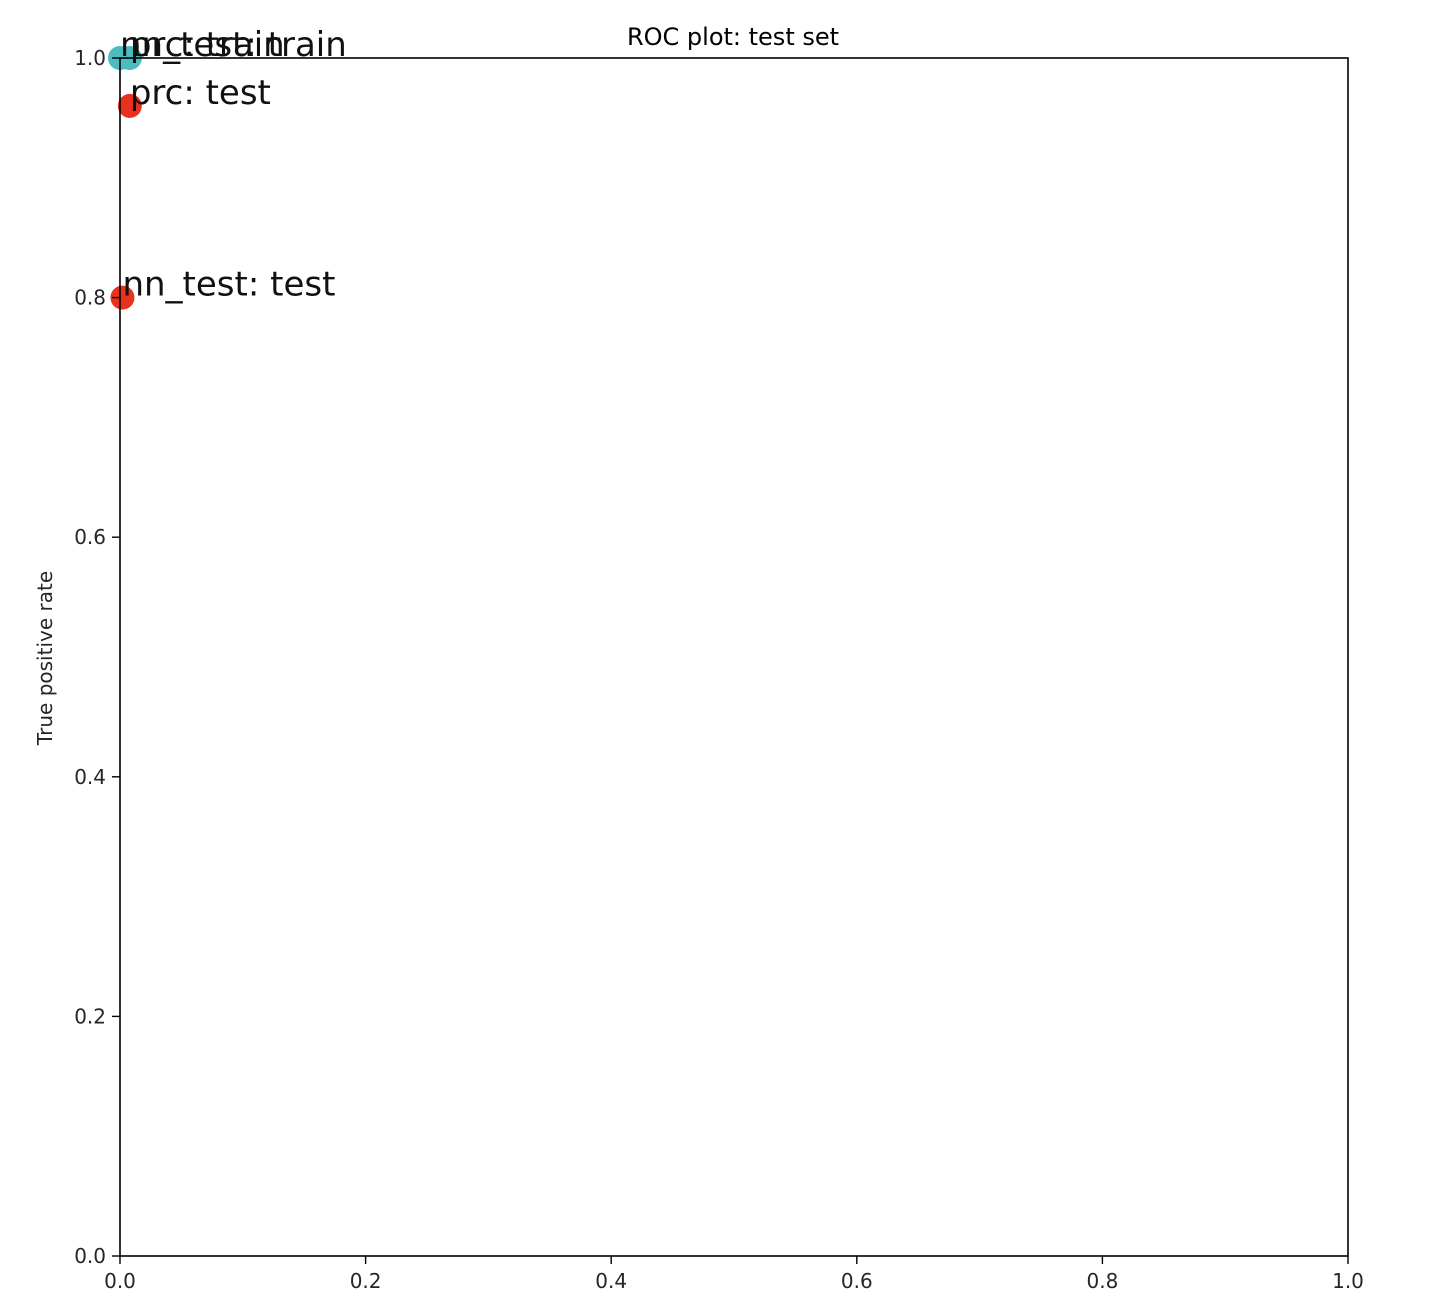 The height and width of the screenshot is (1299, 1456). What do you see at coordinates (1348, 1281) in the screenshot?
I see `x-tick-label: 1.0` at bounding box center [1348, 1281].